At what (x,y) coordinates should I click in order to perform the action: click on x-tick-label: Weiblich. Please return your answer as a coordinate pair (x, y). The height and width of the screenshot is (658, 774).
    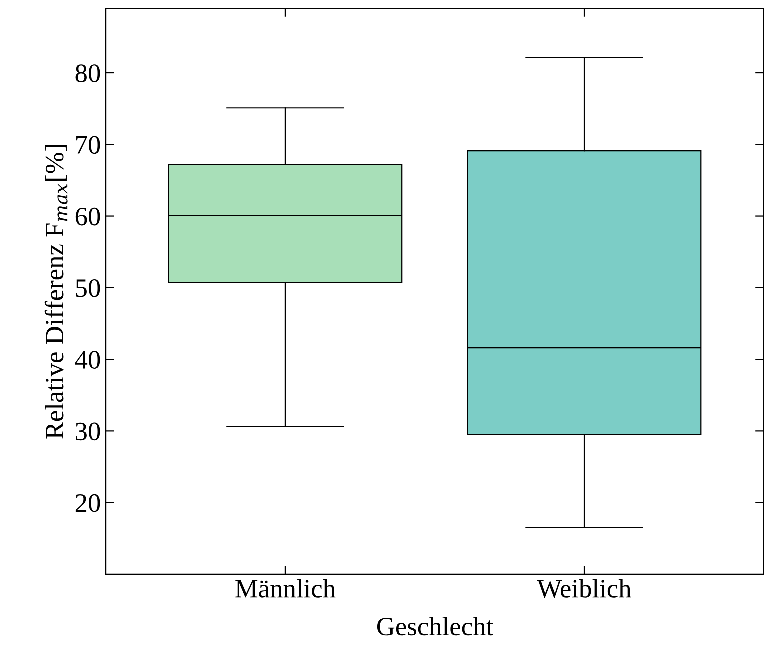
    Looking at the image, I should click on (584, 588).